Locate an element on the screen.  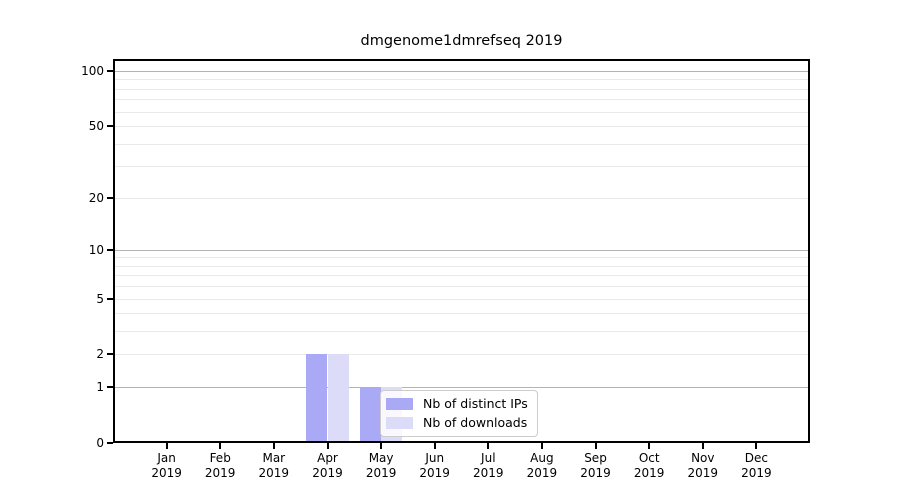
y-axis-tick-label: 2 is located at coordinates (100, 354).